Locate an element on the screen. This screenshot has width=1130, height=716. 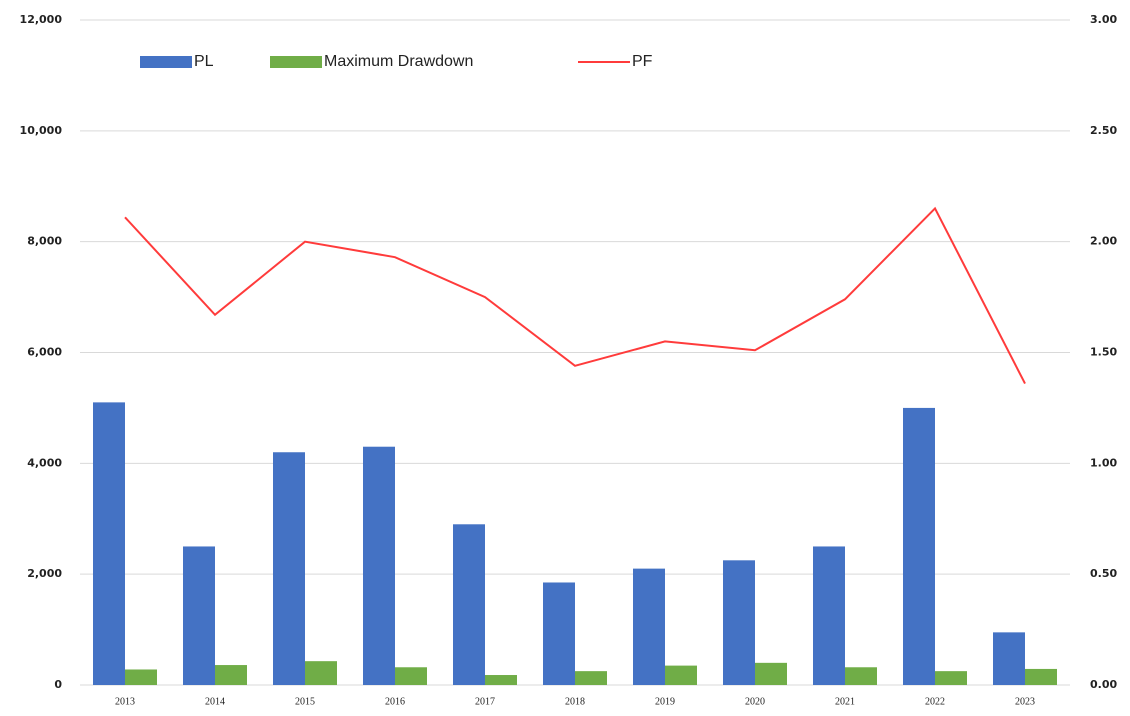
y2-tick-label: 2.50 is located at coordinates (1103, 130).